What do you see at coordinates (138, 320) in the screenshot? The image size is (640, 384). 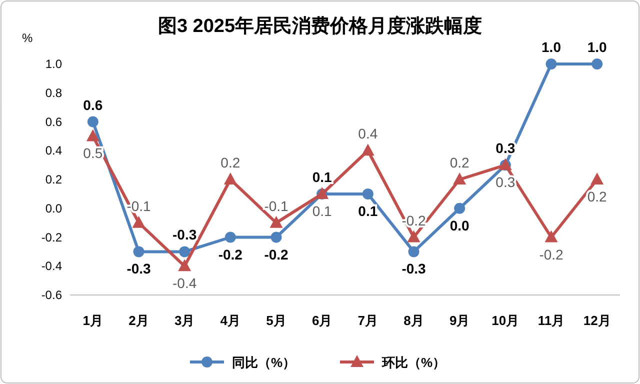 I see `x-tick-label: 2月` at bounding box center [138, 320].